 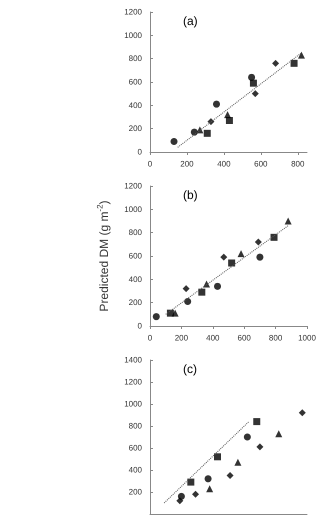 What do you see at coordinates (307, 338) in the screenshot?
I see `x-tick-label: 1000` at bounding box center [307, 338].